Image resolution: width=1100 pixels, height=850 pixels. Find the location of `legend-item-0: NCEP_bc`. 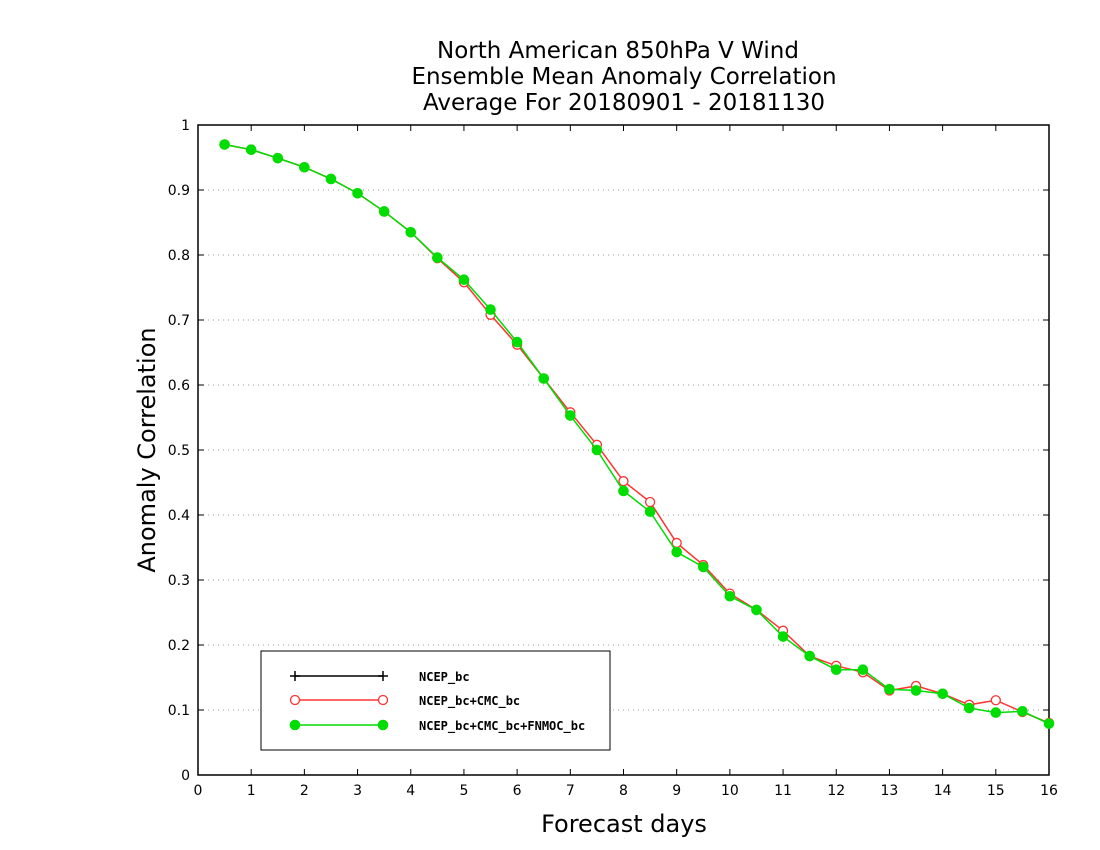

legend-item-0: NCEP_bc is located at coordinates (380, 677).